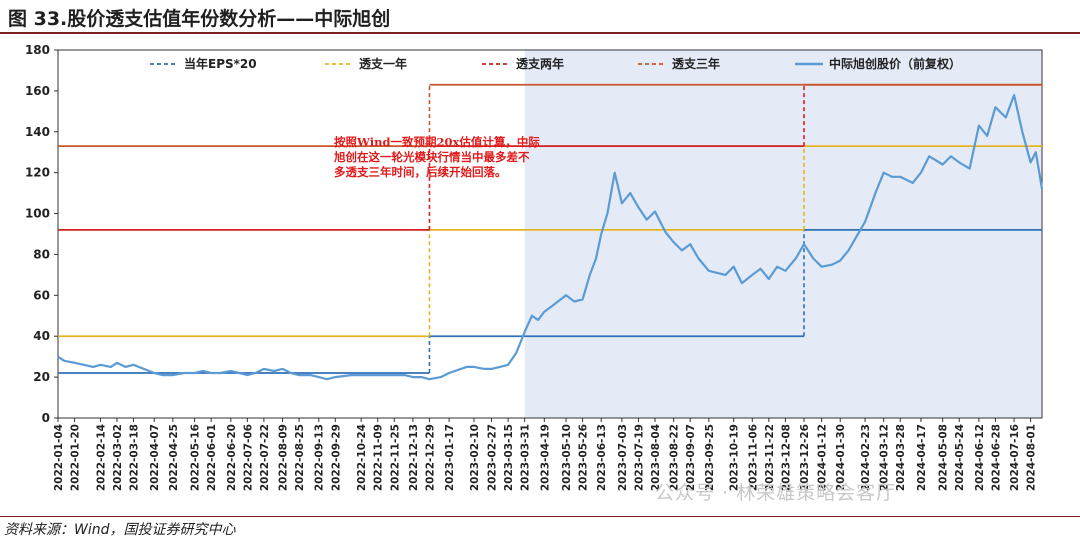  Describe the element at coordinates (379, 457) in the screenshot. I see `x-tick-label: 2022-11-09` at that location.